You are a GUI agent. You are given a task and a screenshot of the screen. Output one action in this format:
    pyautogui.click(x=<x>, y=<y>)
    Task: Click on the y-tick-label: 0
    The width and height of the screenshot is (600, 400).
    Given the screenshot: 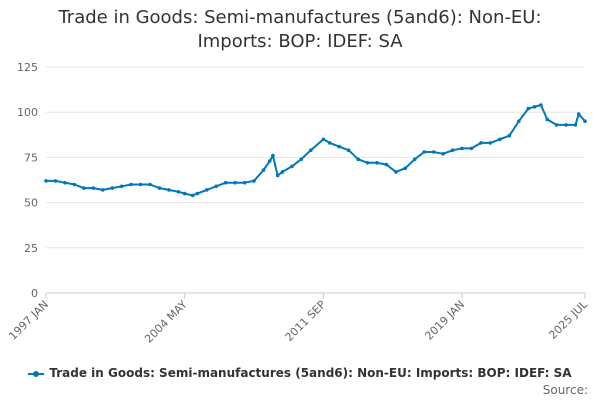 What is the action you would take?
    pyautogui.click(x=34, y=293)
    